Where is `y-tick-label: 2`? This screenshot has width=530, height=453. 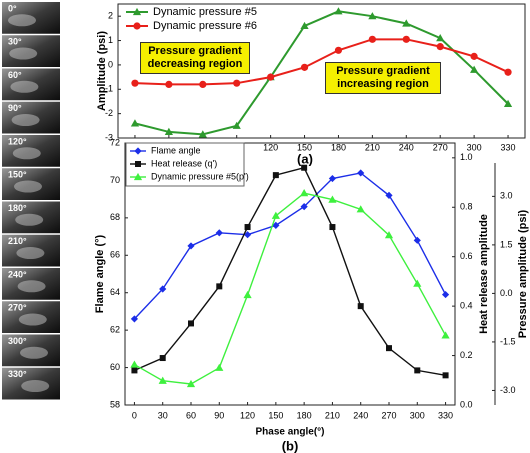
y-tick-label: 2 is located at coordinates (110, 16).